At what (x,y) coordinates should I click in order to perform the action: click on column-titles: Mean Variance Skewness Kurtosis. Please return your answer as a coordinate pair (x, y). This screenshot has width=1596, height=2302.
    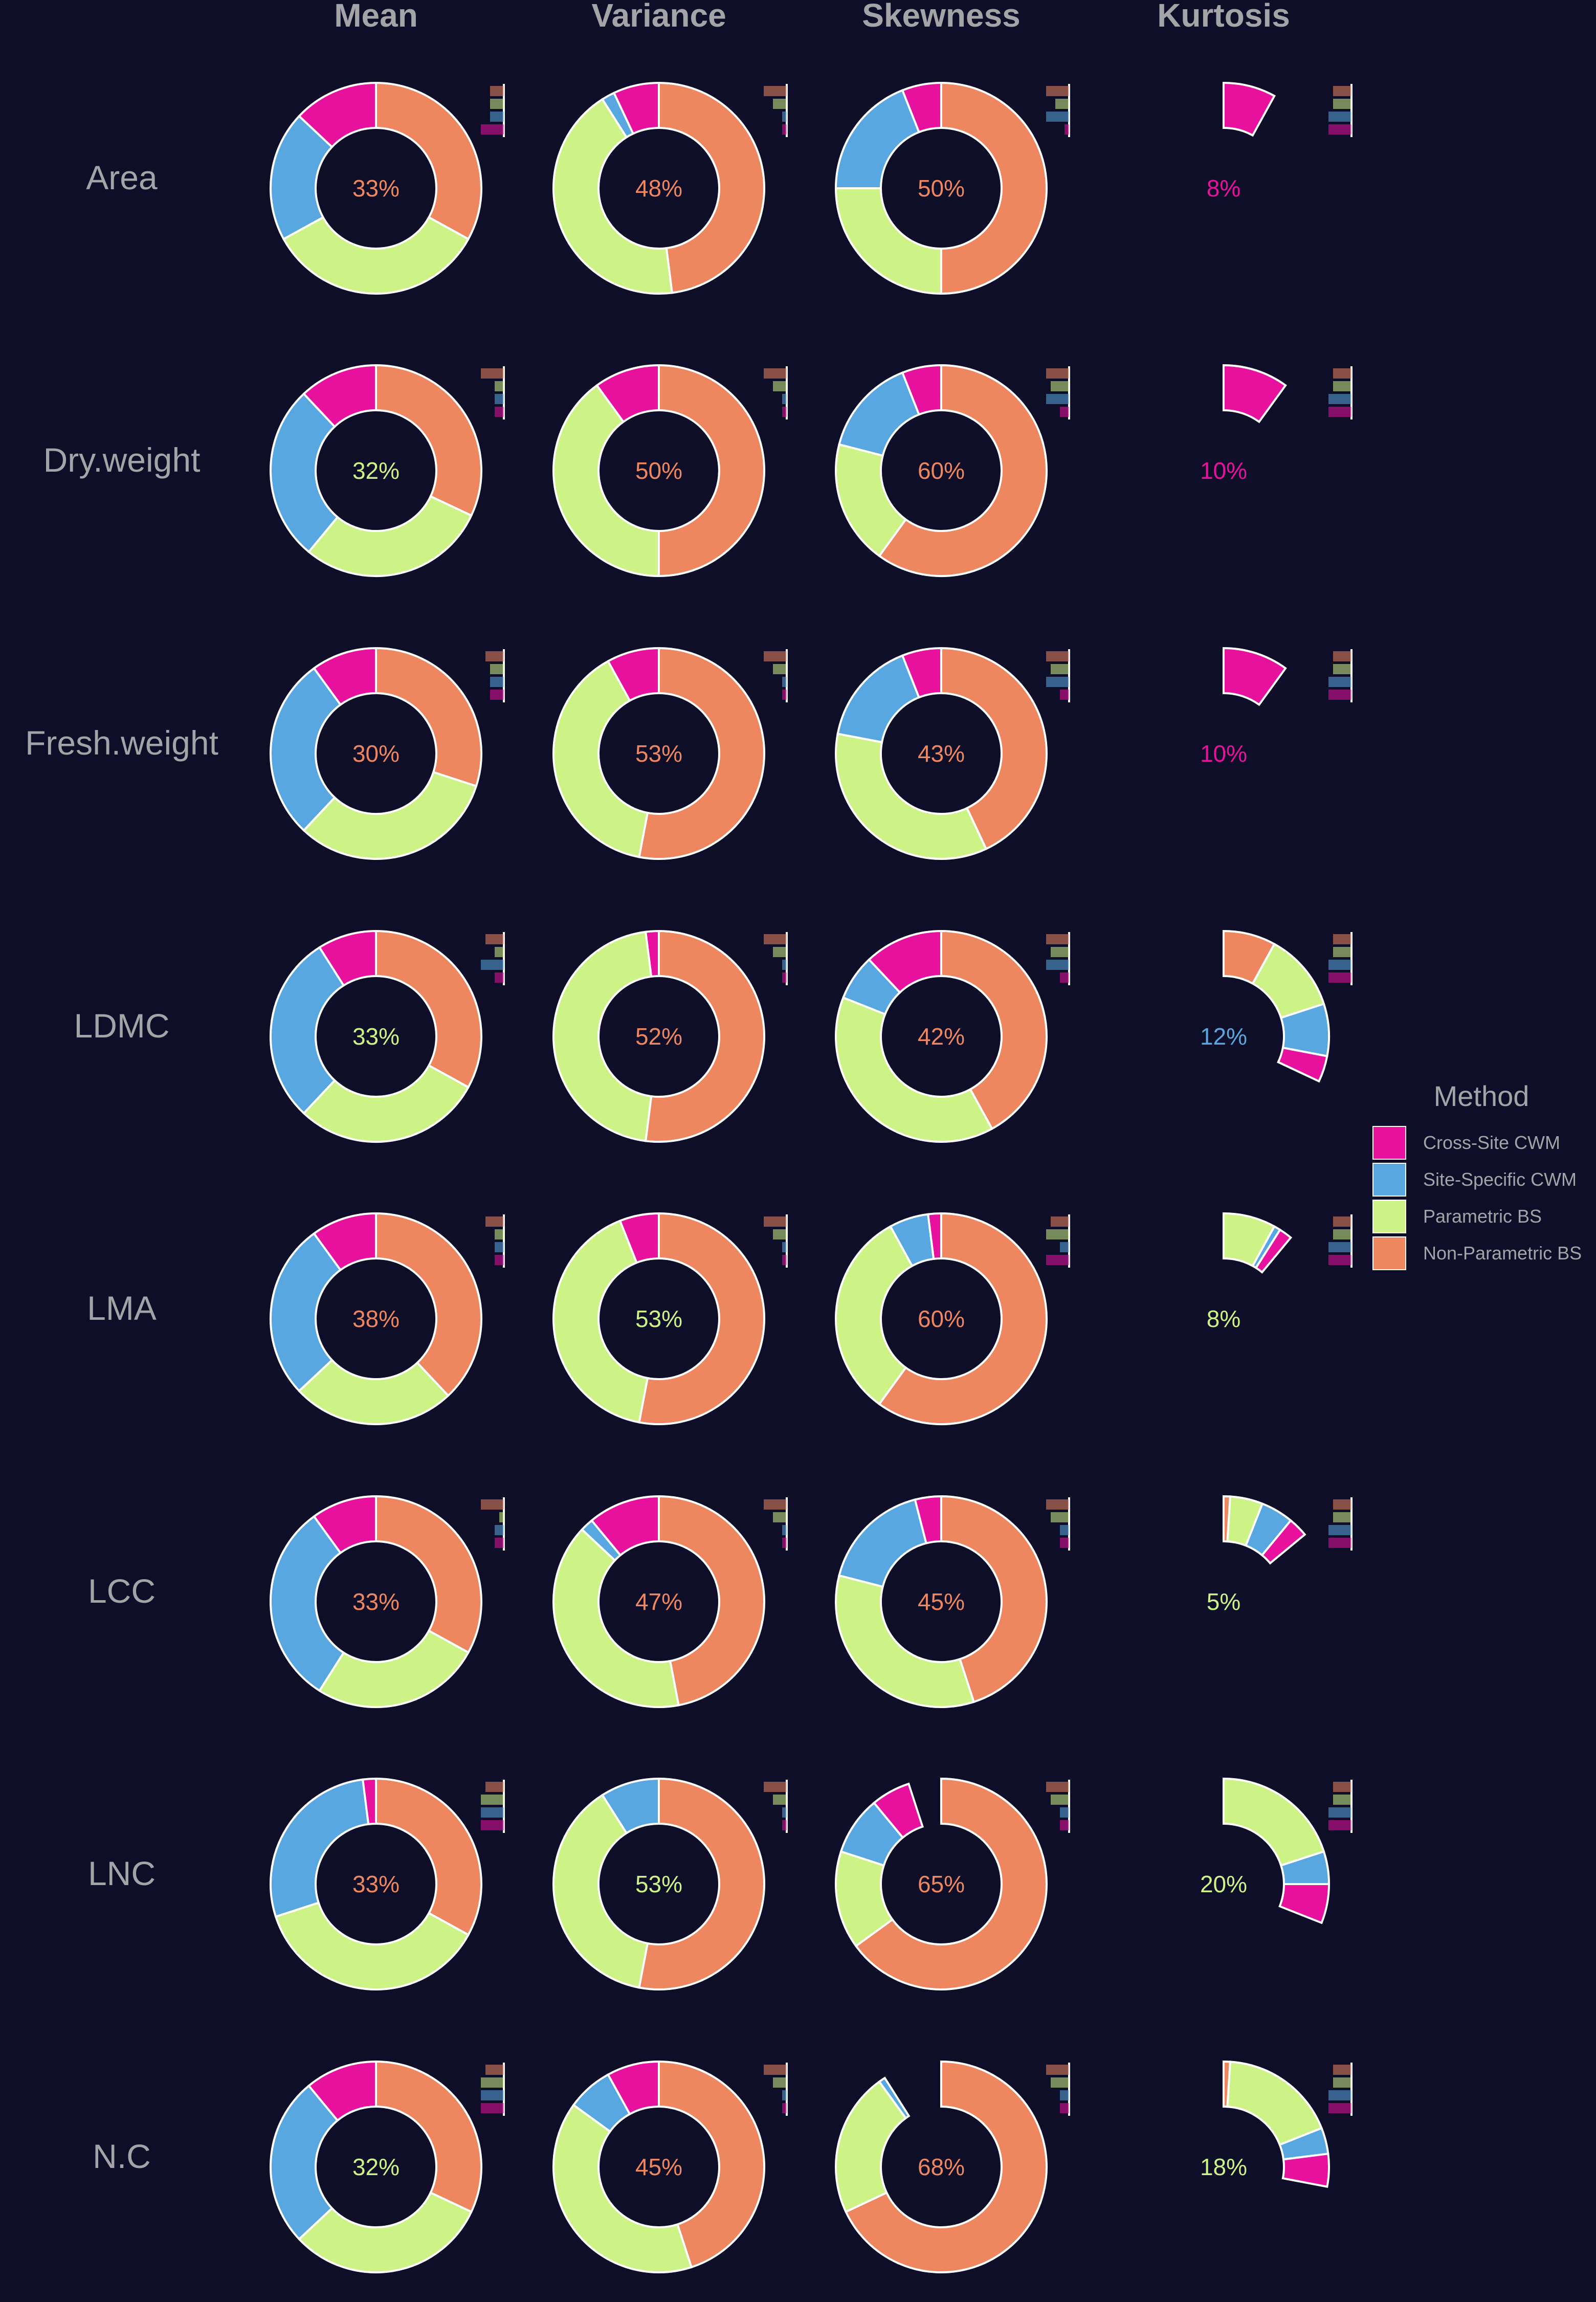
    Looking at the image, I should click on (812, 17).